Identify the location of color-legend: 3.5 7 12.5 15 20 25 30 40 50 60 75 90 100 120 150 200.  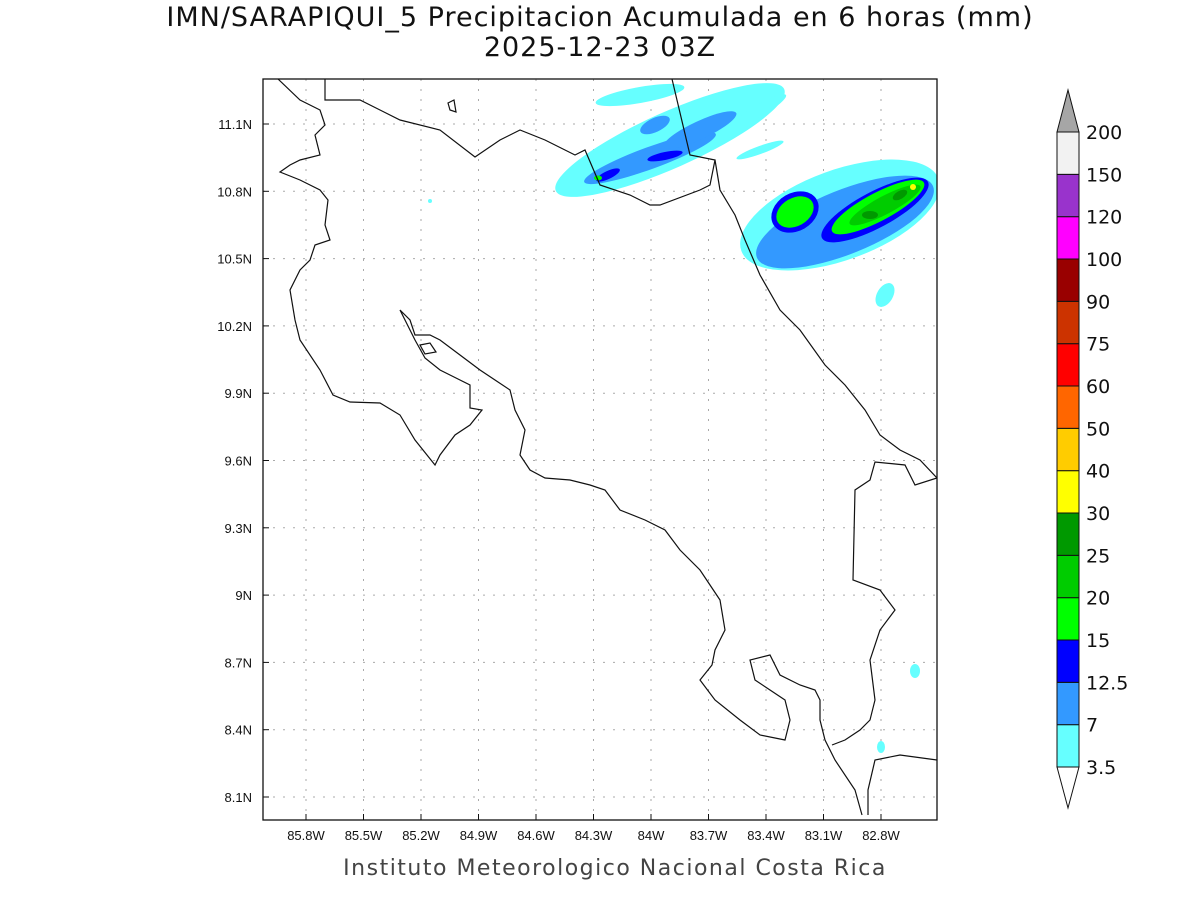
(1092, 449).